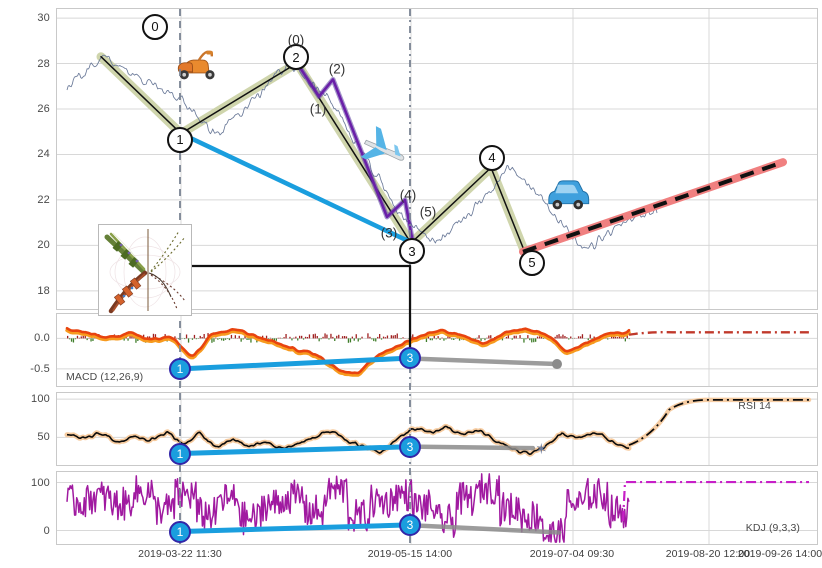 This screenshot has height=568, width=822. What do you see at coordinates (180, 531) in the screenshot?
I see `kdj-trend-node-1: 1` at bounding box center [180, 531].